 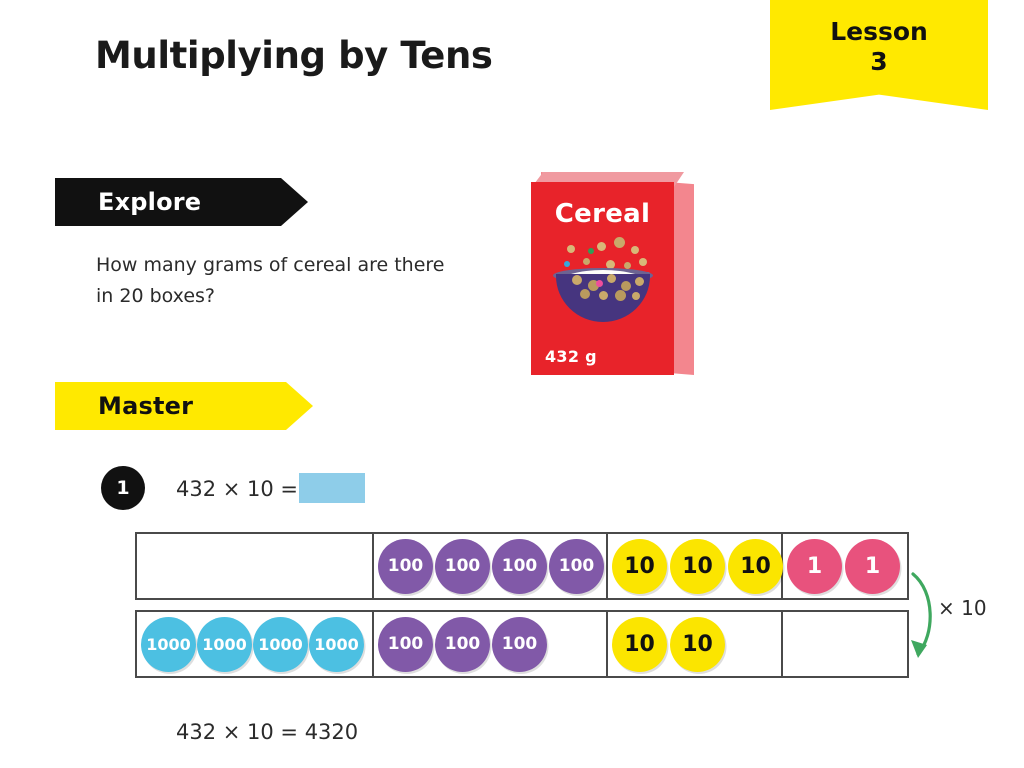 I want to click on section-banner-explore: Explore, so click(x=181, y=202).